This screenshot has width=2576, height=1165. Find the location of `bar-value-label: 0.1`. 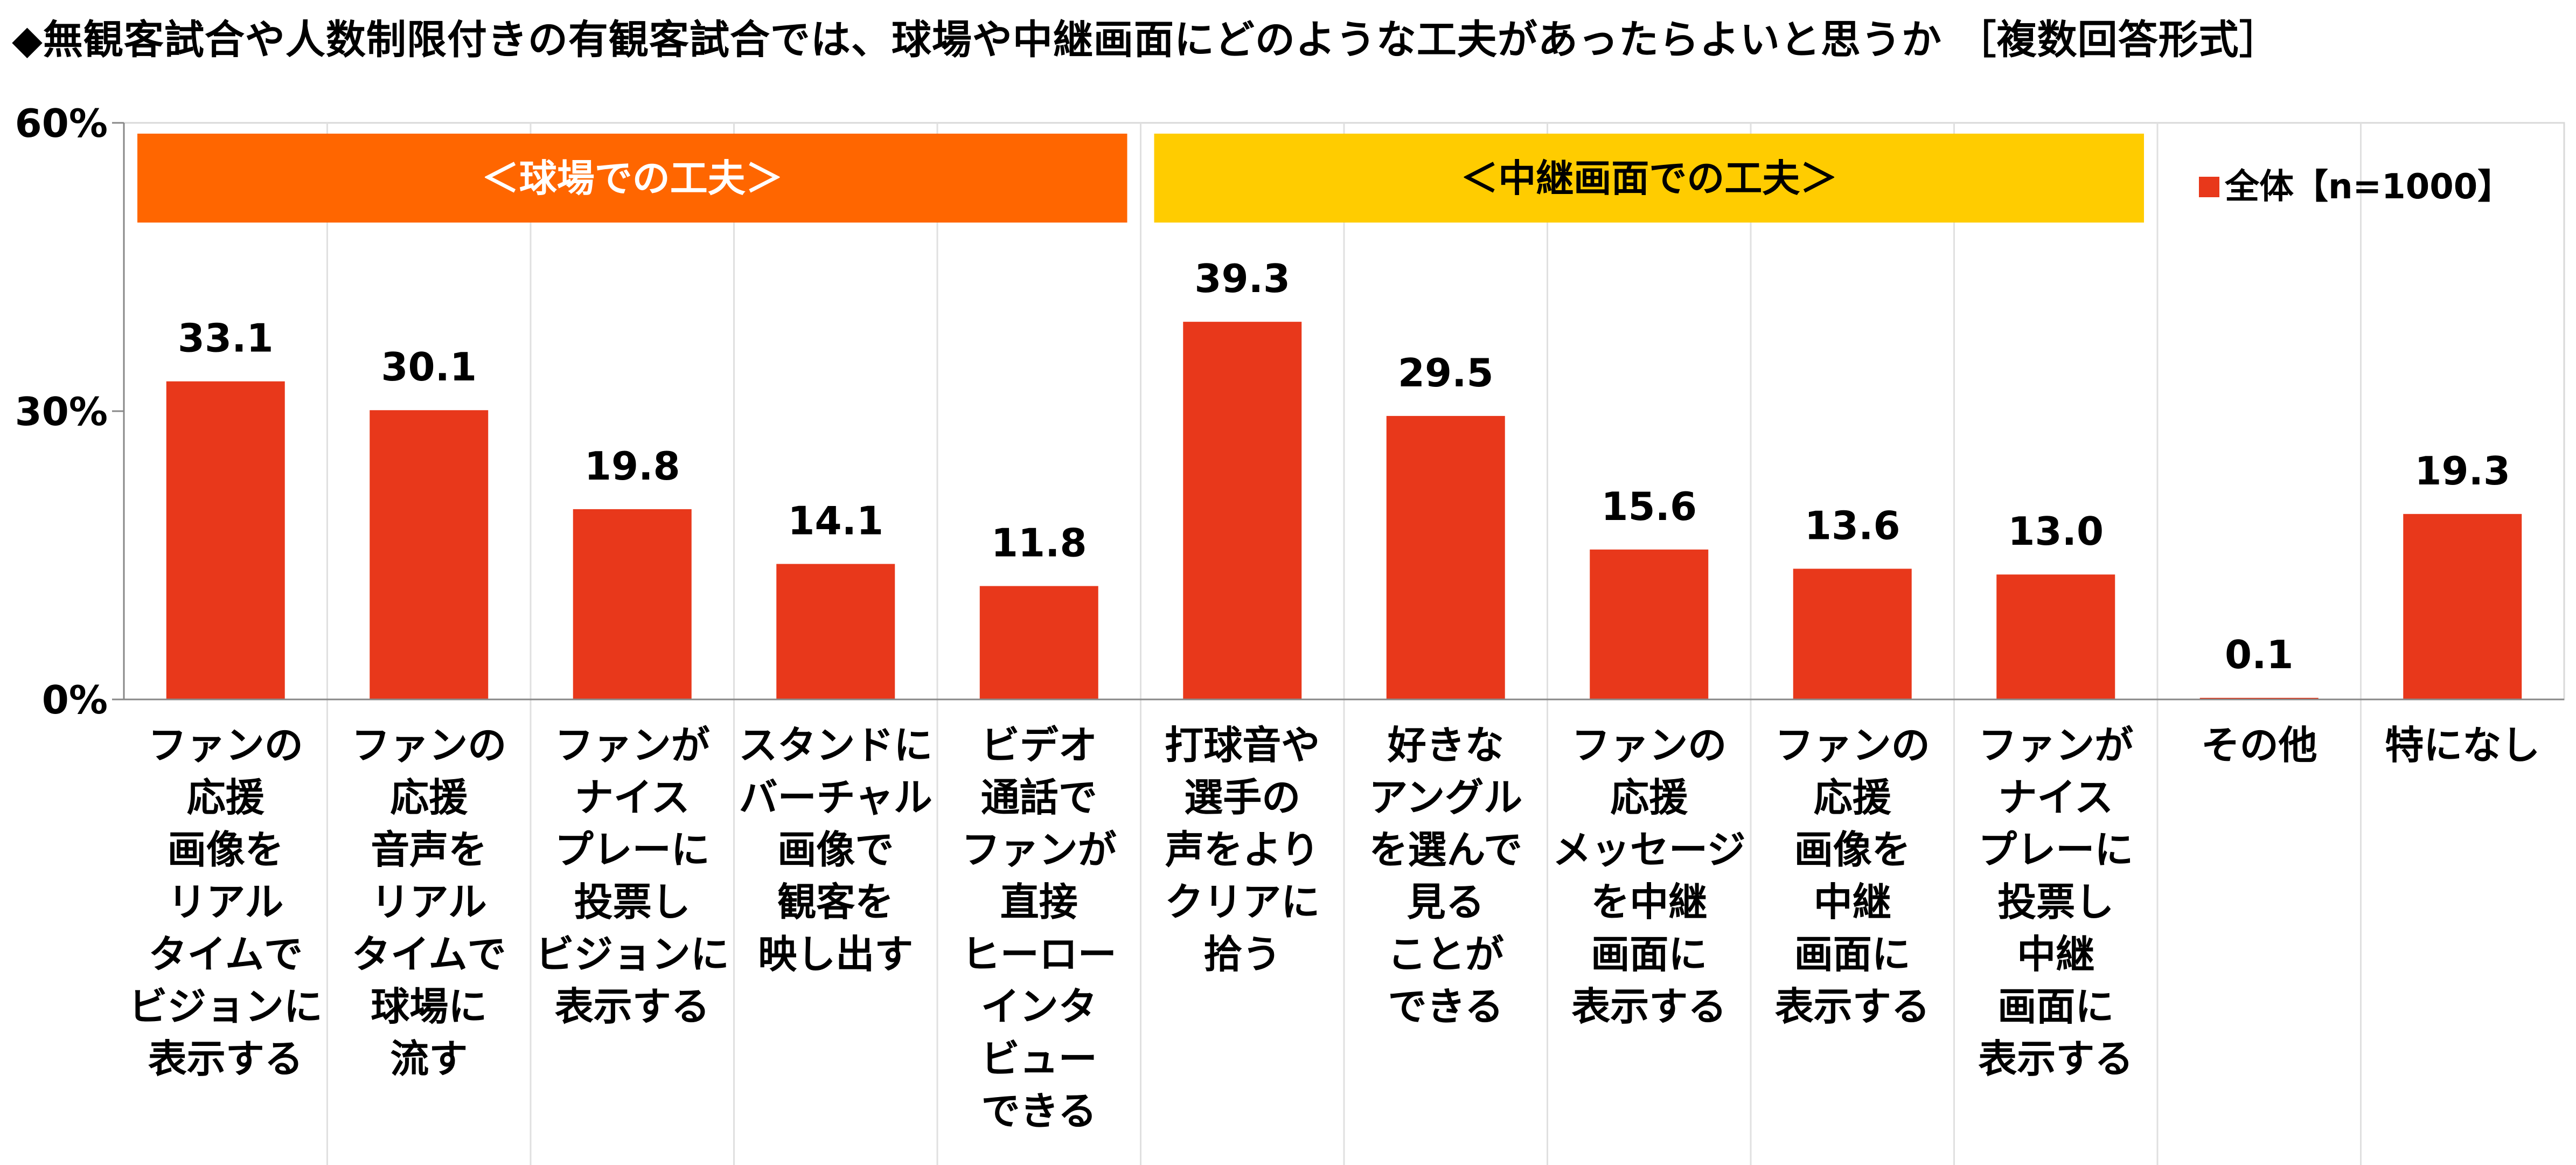

bar-value-label: 0.1 is located at coordinates (2260, 654).